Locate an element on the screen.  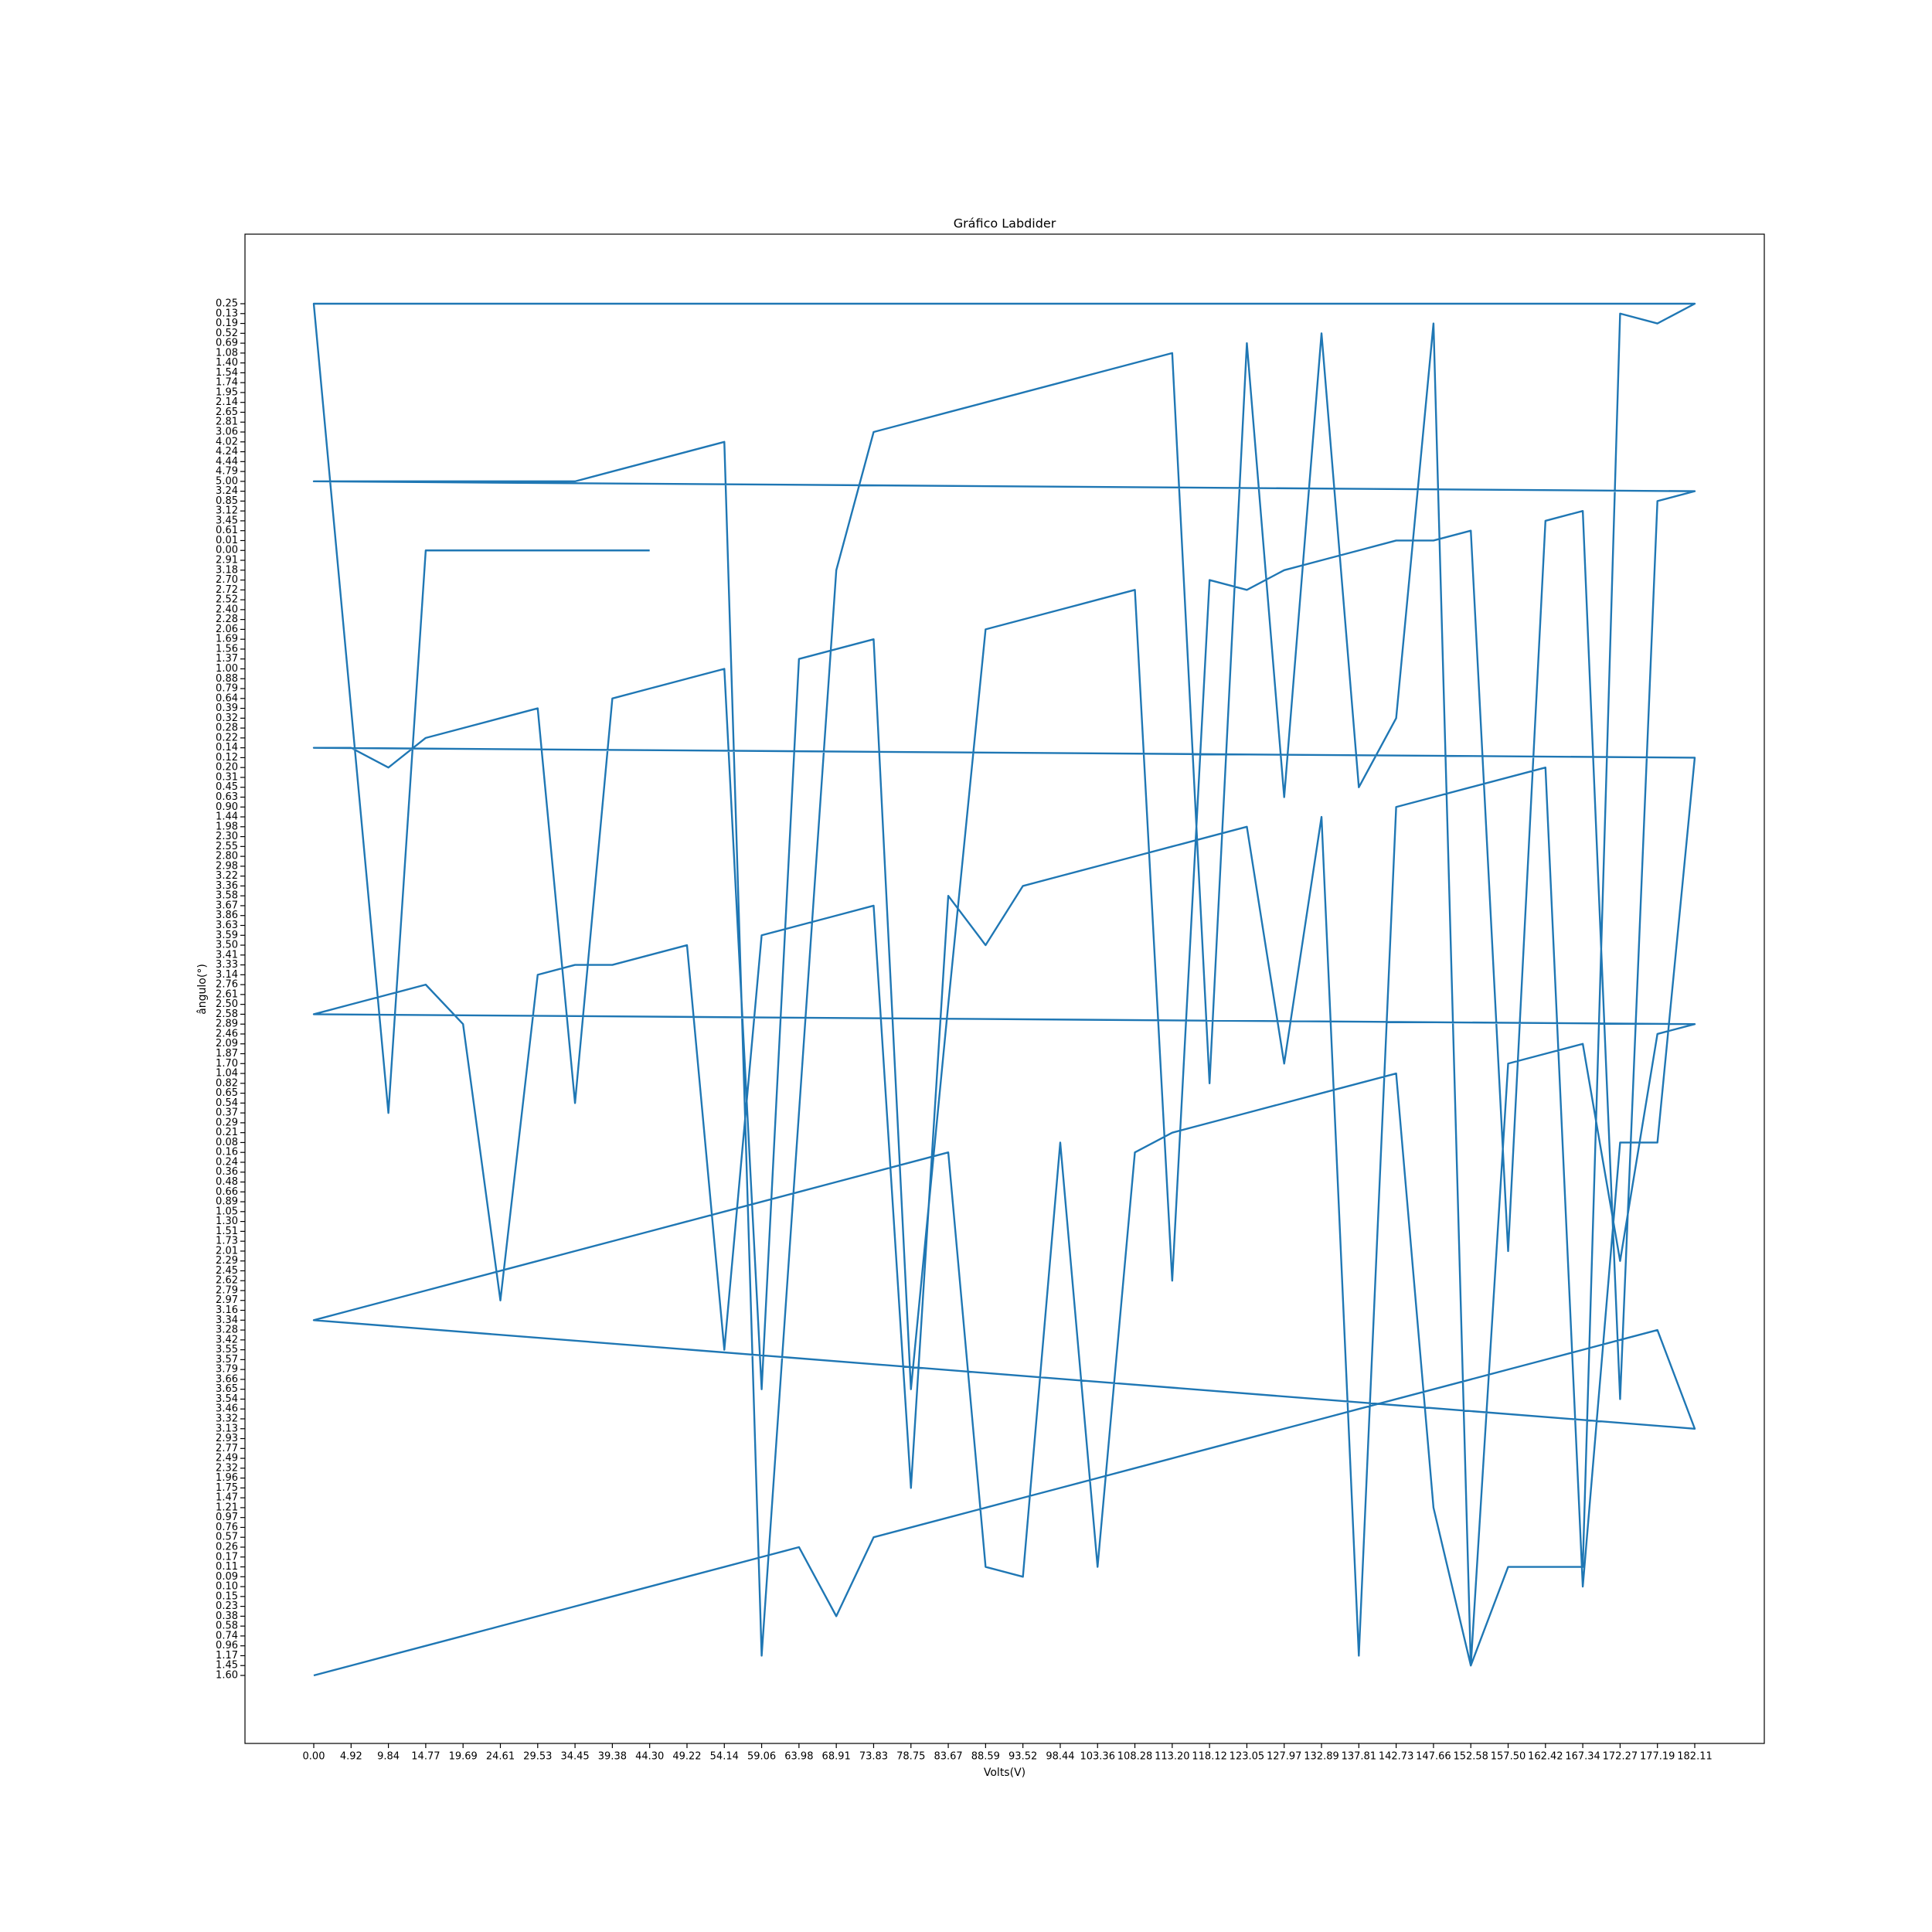
x-tick-label: 4.92 is located at coordinates (351, 1757).